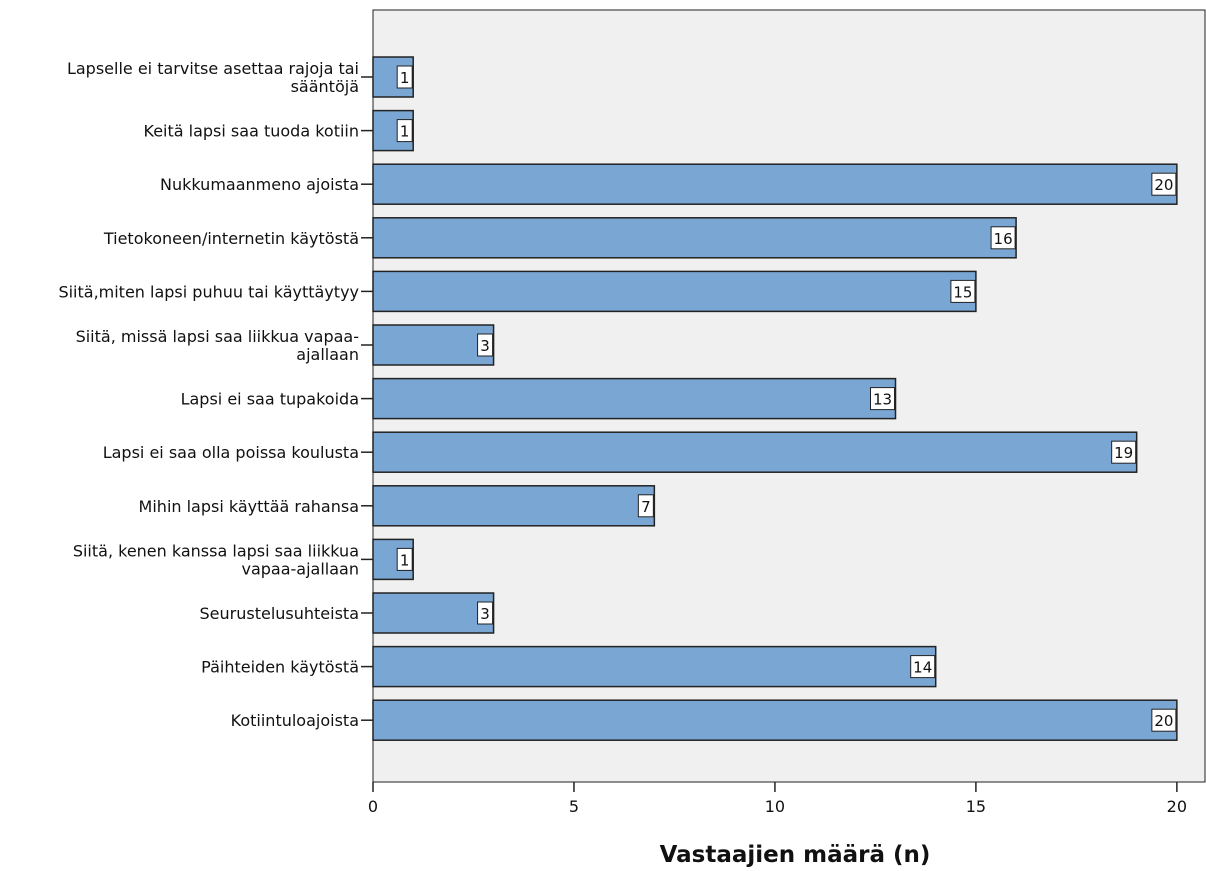 The image size is (1206, 871). Describe the element at coordinates (1177, 806) in the screenshot. I see `x-tick-label: 20` at that location.